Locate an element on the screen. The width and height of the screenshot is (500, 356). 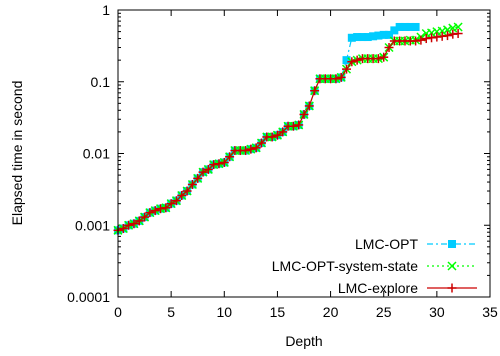
legend-item: LMC-OPT-system-state is located at coordinates (374, 266).